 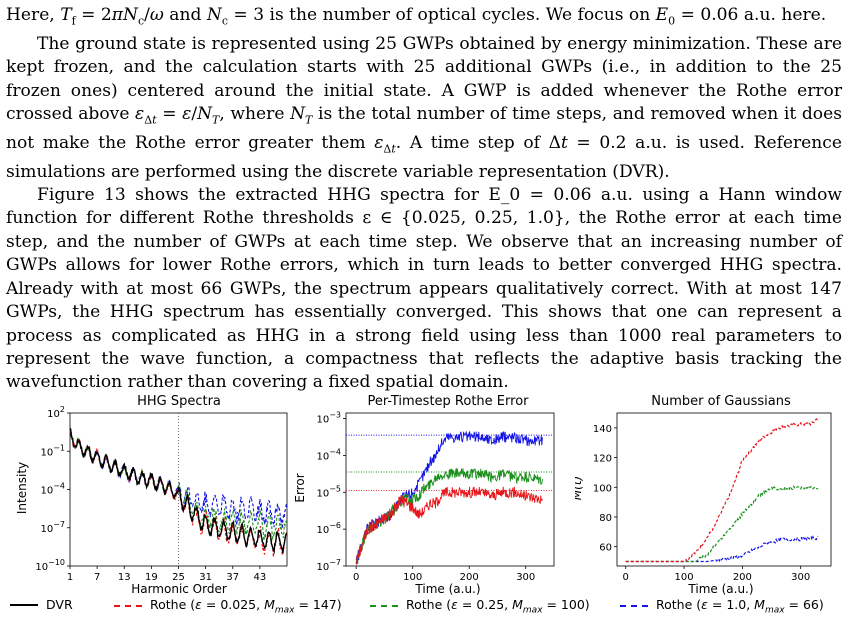 I want to click on x-tick-label: 25, so click(x=178, y=577).